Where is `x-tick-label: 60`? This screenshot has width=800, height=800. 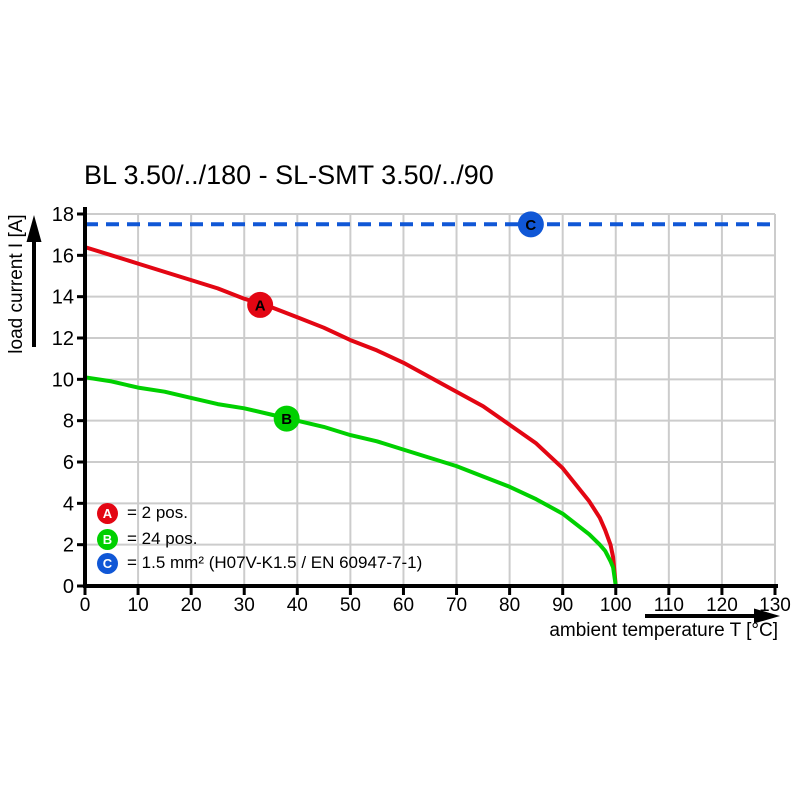 x-tick-label: 60 is located at coordinates (403, 605).